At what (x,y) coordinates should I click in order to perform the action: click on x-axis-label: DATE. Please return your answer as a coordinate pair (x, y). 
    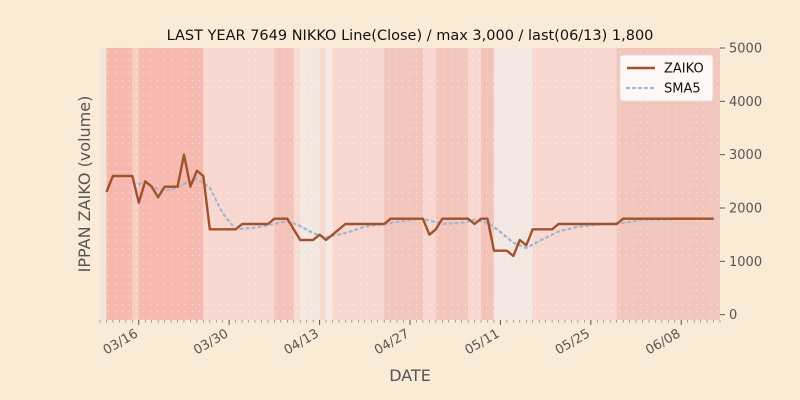
    Looking at the image, I should click on (410, 375).